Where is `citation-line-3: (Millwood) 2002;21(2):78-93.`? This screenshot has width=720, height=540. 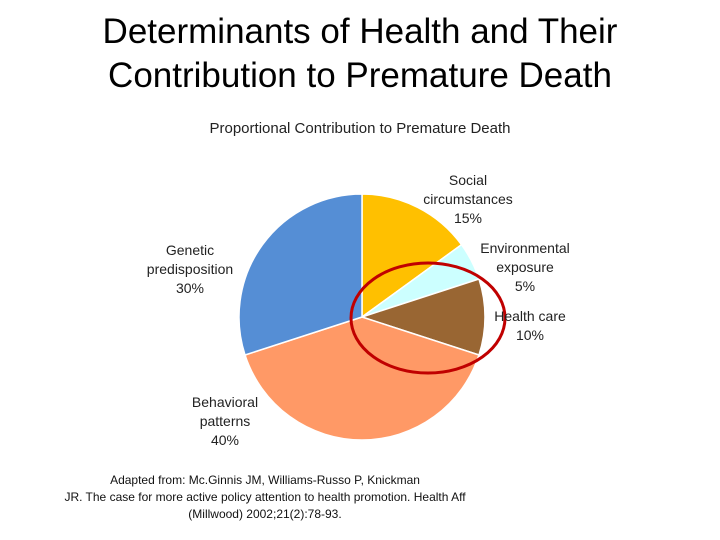
citation-line-3: (Millwood) 2002;21(2):78-93. is located at coordinates (265, 514).